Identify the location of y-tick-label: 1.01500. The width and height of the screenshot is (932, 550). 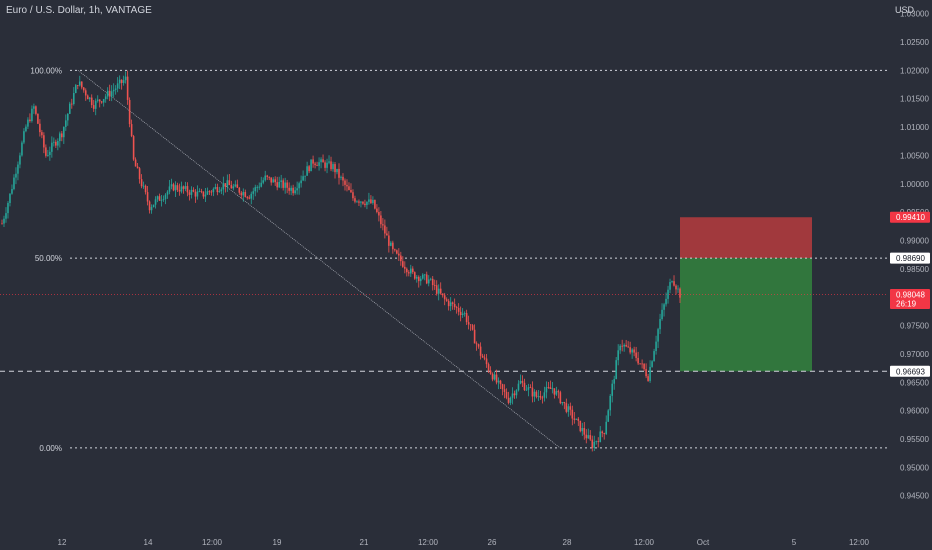
(914, 99).